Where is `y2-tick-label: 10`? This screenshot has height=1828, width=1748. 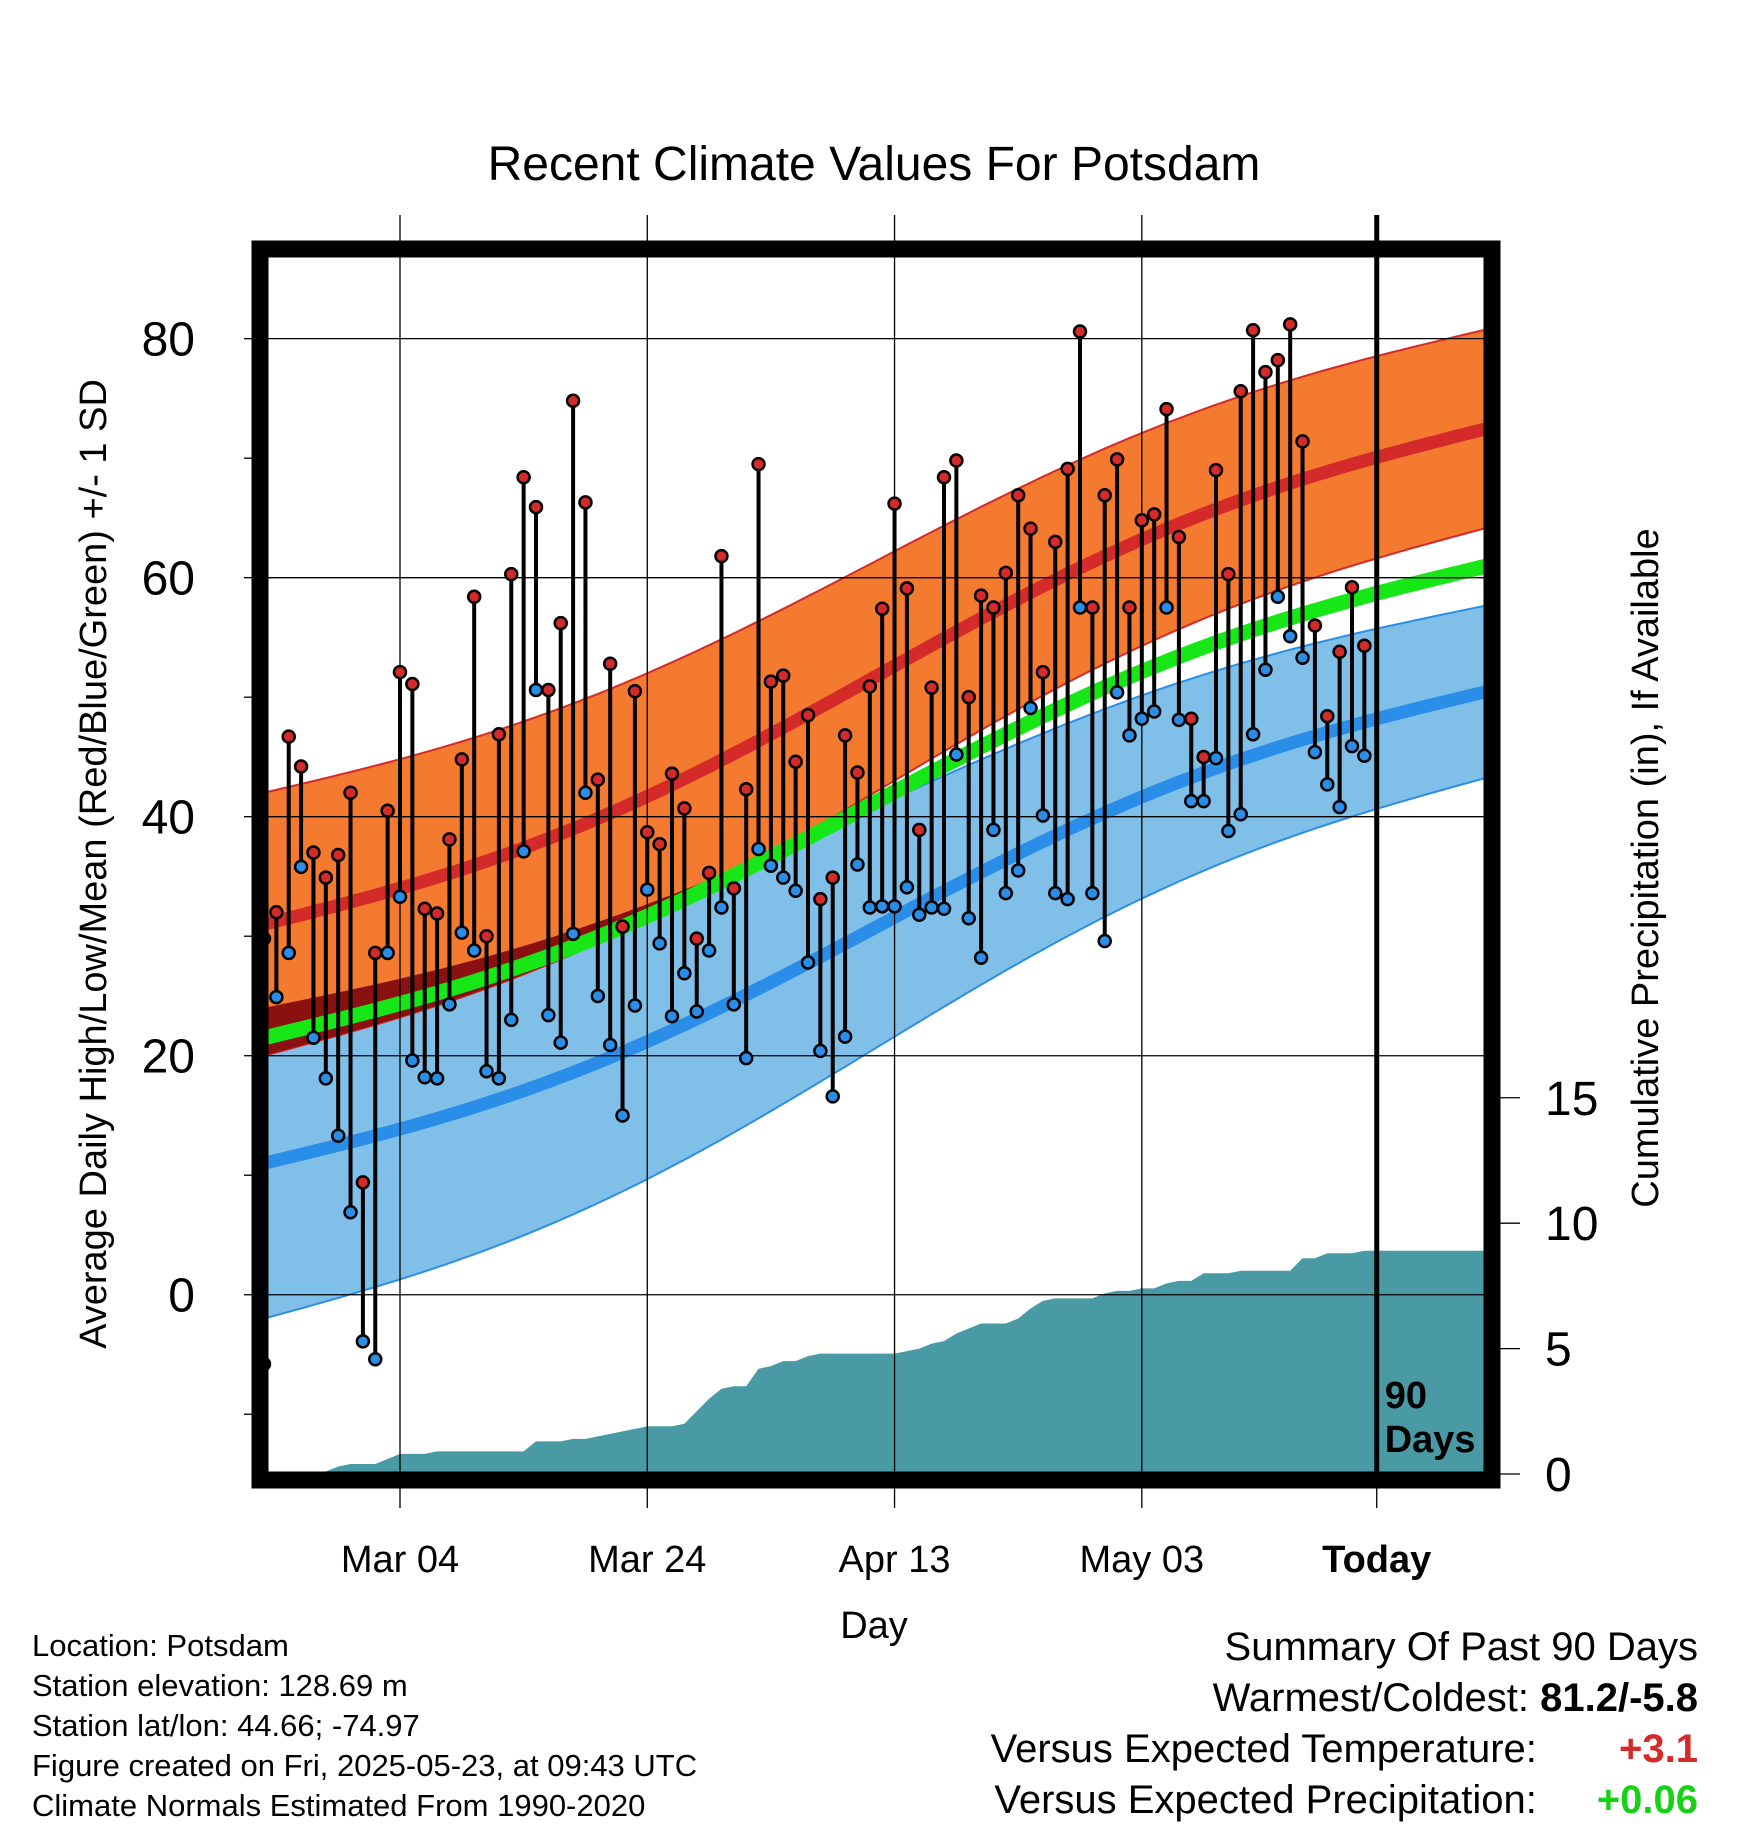
y2-tick-label: 10 is located at coordinates (1571, 1224).